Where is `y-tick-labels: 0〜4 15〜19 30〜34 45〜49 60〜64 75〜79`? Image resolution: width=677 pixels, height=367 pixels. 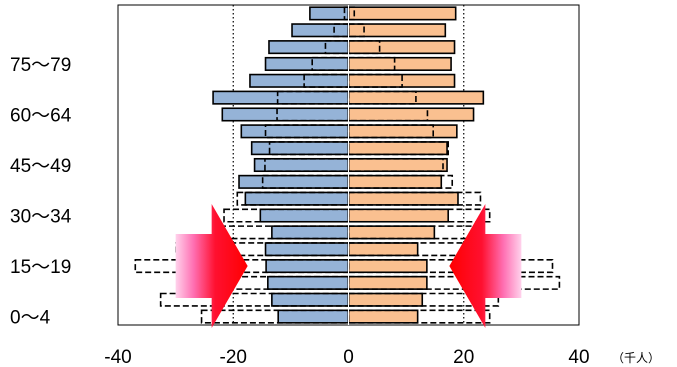
y-tick-labels: 0〜4 15〜19 30〜34 45〜49 60〜64 75〜79 is located at coordinates (41, 192).